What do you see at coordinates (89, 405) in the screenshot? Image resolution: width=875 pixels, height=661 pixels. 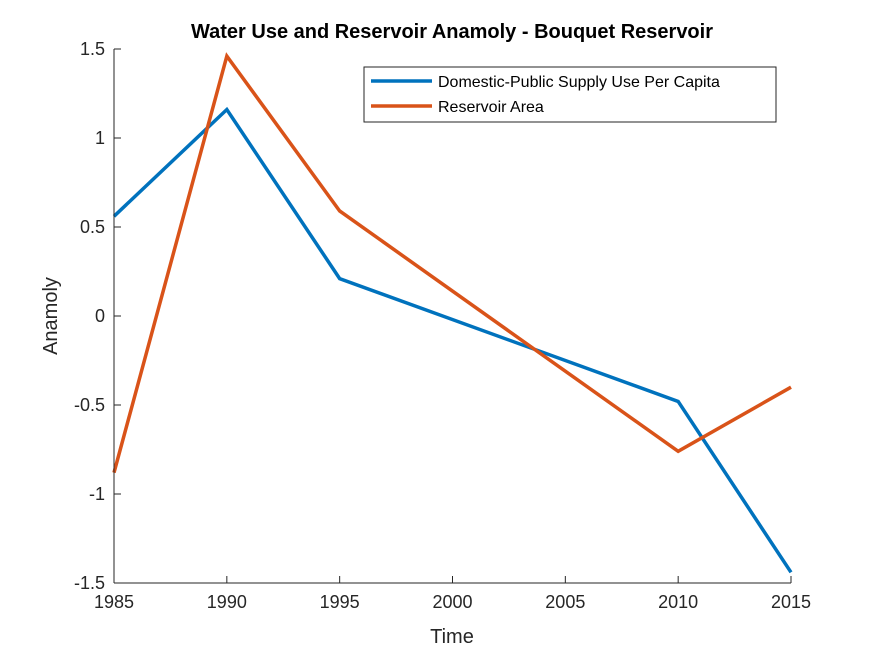 I see `y-tick-label: -0.5` at bounding box center [89, 405].